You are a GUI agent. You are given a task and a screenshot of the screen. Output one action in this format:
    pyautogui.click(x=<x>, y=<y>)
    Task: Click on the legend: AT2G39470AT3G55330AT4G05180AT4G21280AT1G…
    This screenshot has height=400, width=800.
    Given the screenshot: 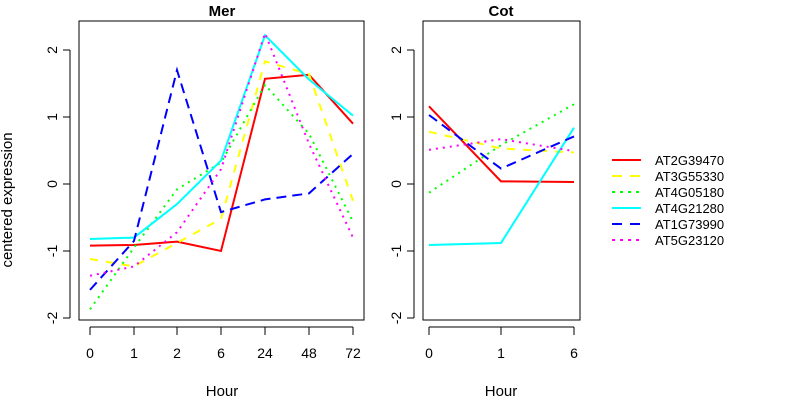 What is the action you would take?
    pyautogui.click(x=668, y=200)
    